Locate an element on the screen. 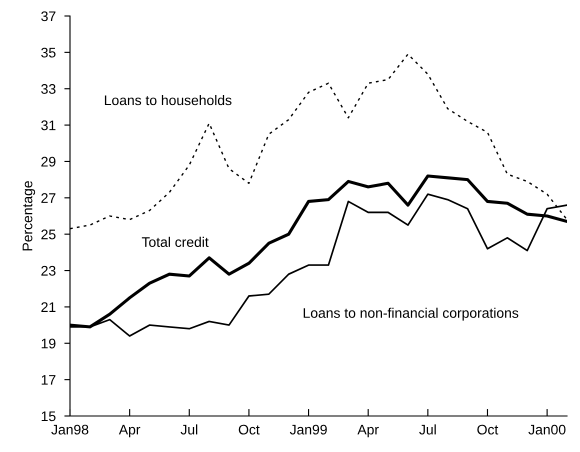  y-tick-label: 35 is located at coordinates (48, 53).